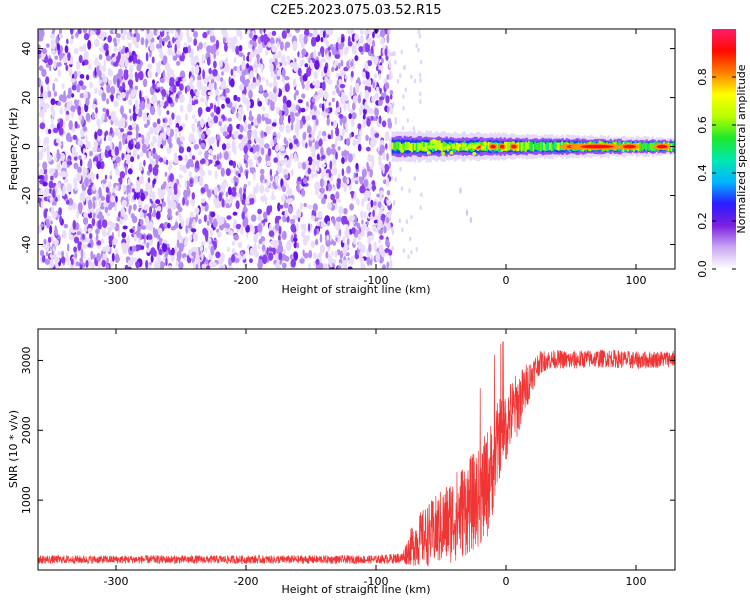 The width and height of the screenshot is (750, 600). Describe the element at coordinates (26, 360) in the screenshot. I see `y-tick-label: 3000` at that location.